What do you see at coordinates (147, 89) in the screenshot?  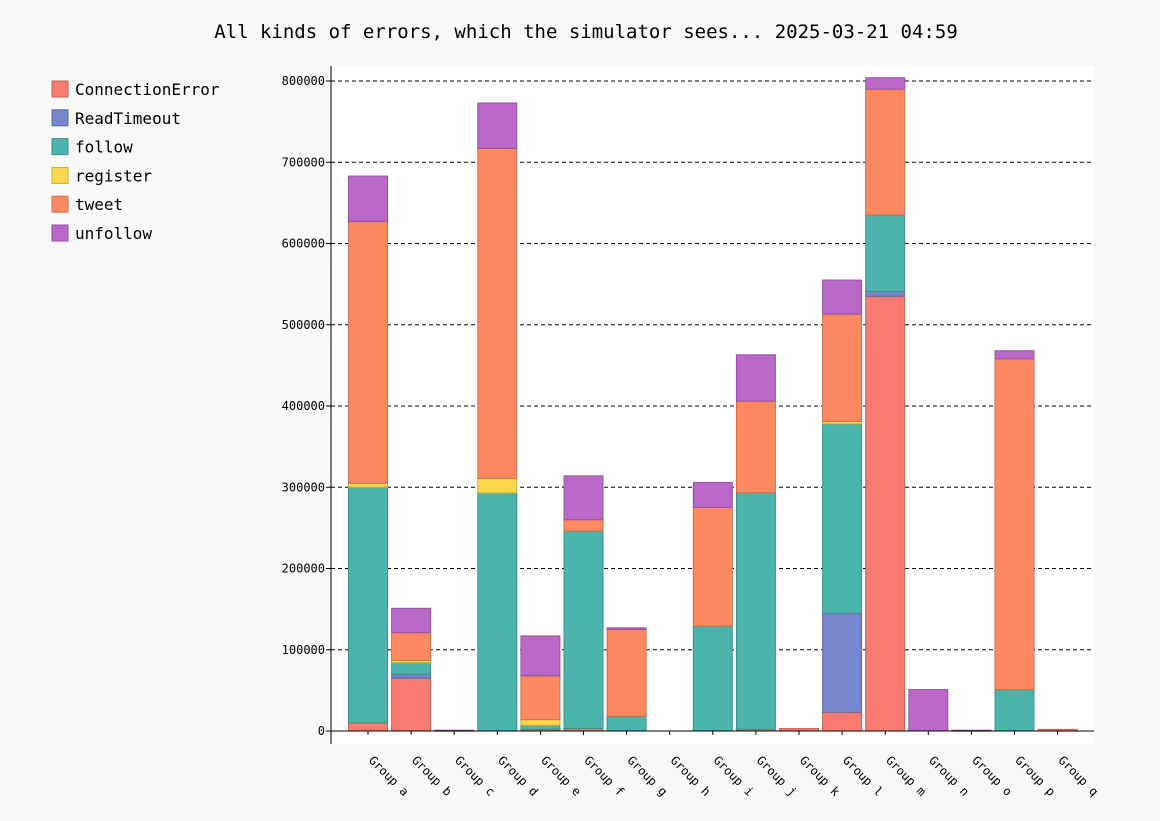 I see `legend-label: ConnectionError` at bounding box center [147, 89].